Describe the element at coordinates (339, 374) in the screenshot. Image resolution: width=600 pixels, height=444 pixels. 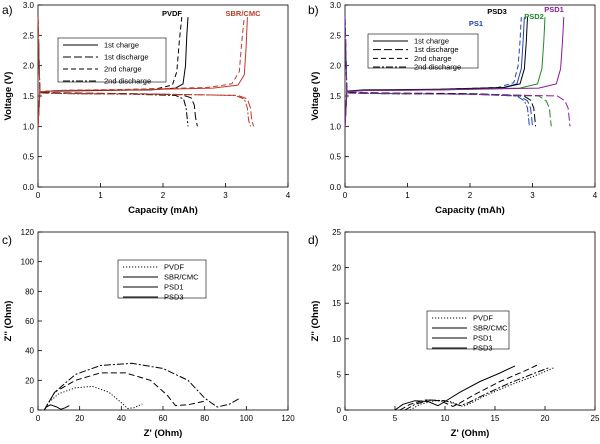
I see `y-tick-label: 5` at that location.